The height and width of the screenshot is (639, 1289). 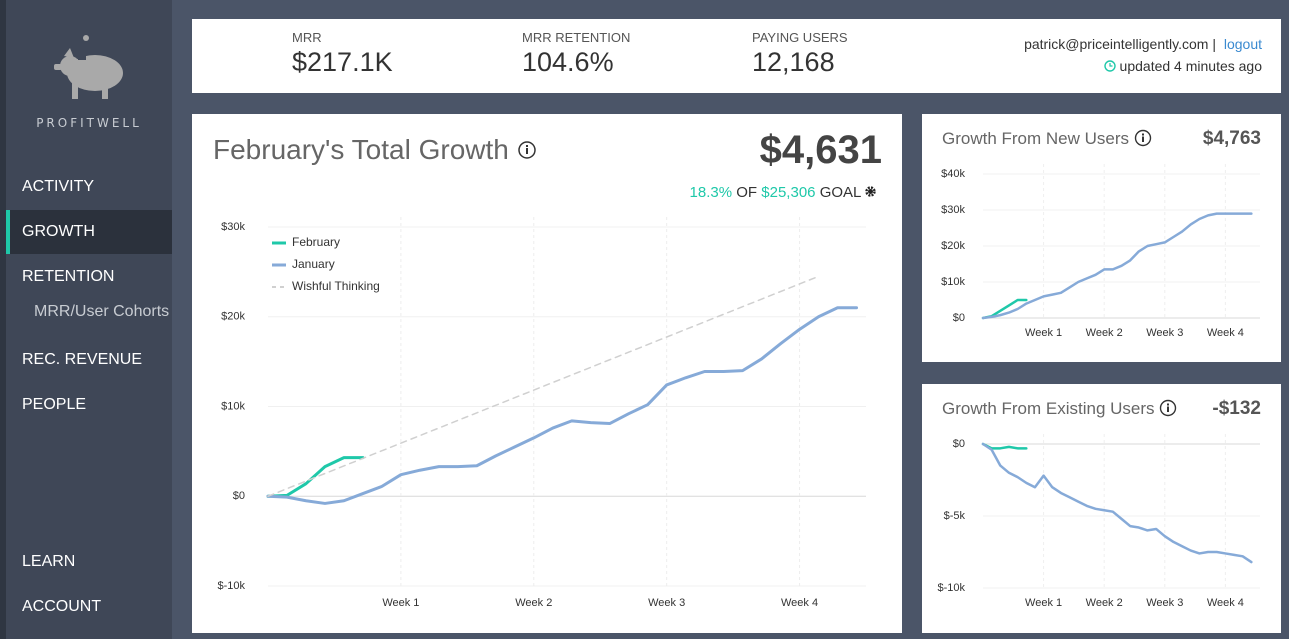 What do you see at coordinates (89, 232) in the screenshot?
I see `nav-item: GROWTH` at bounding box center [89, 232].